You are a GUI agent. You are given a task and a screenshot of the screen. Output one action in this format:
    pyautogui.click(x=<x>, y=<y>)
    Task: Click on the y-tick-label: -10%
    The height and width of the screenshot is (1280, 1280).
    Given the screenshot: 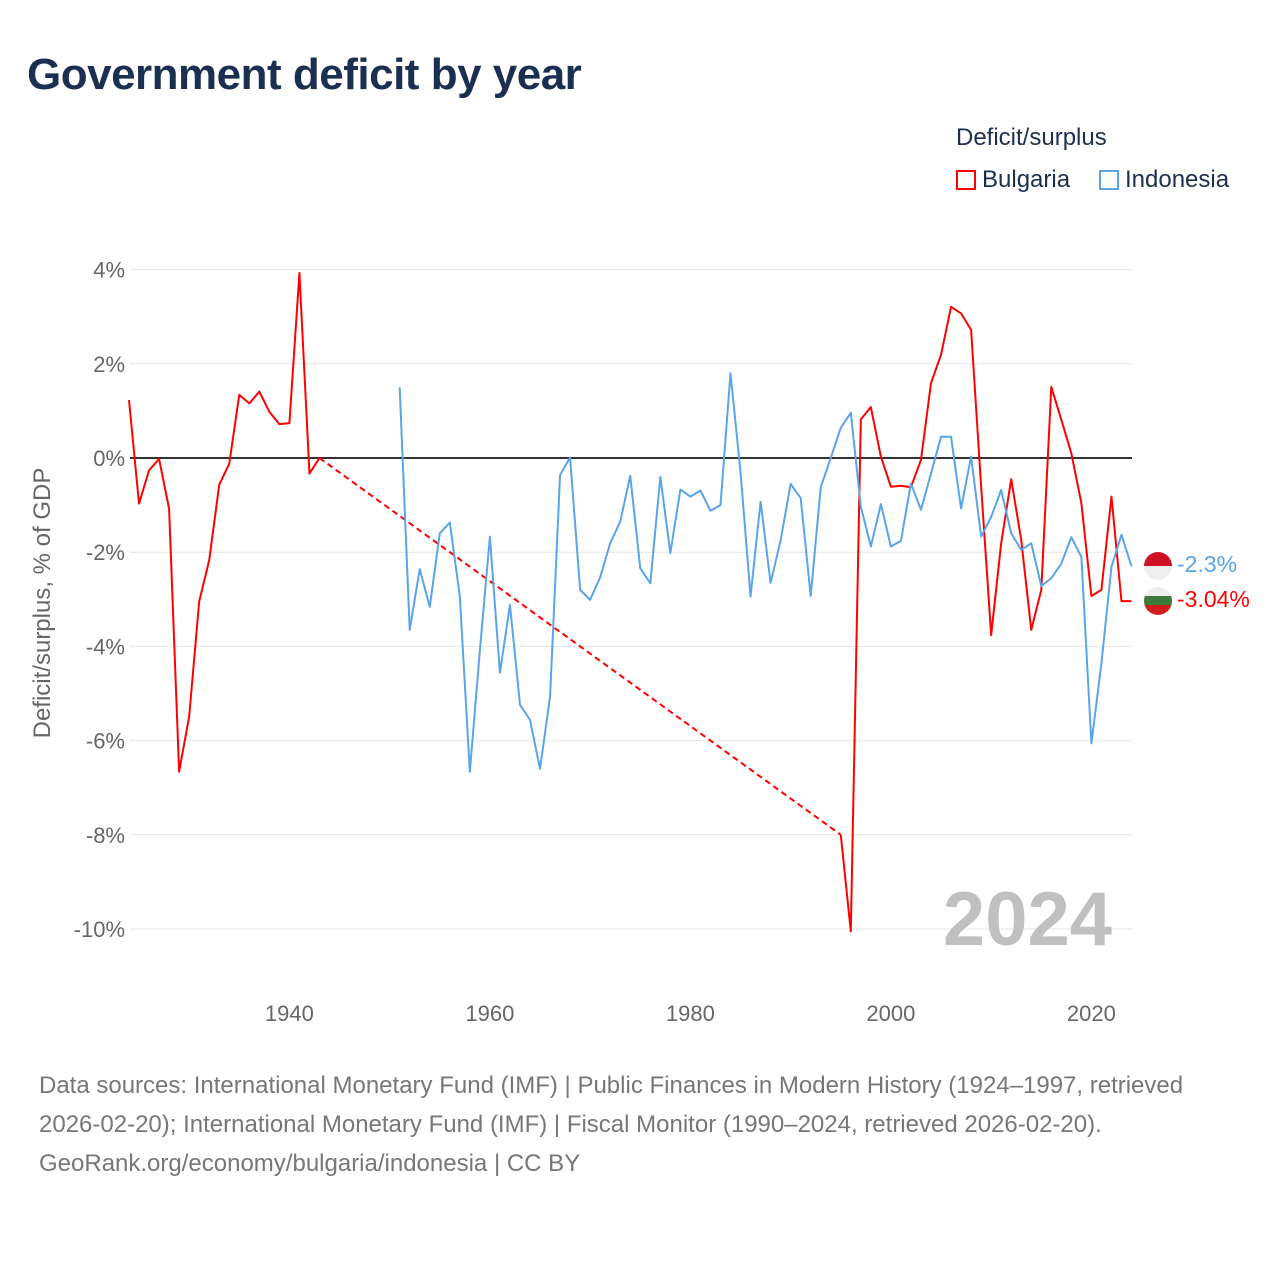 What is the action you would take?
    pyautogui.click(x=99, y=929)
    